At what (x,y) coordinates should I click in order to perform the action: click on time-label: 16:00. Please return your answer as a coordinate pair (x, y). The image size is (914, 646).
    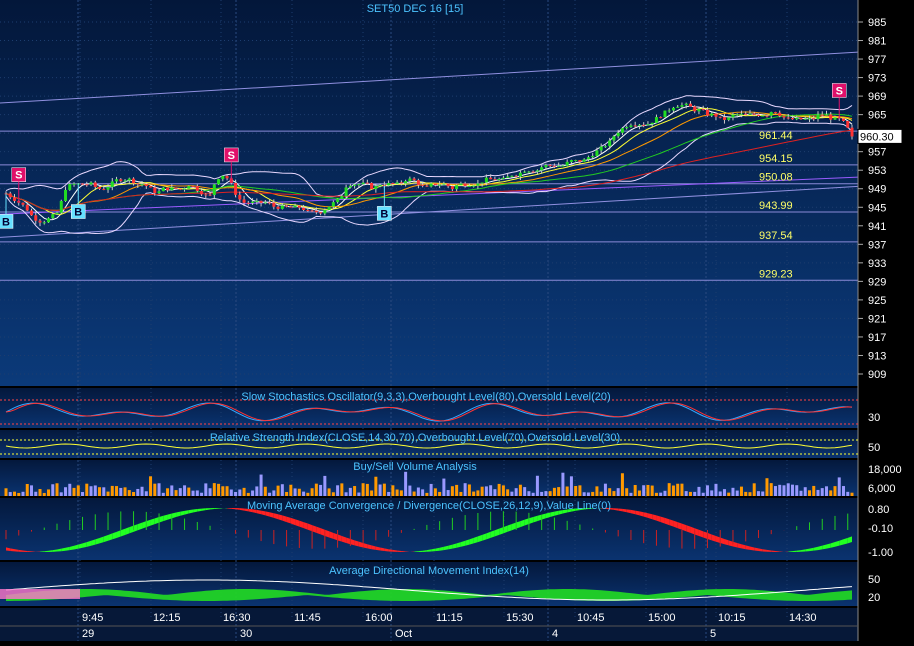
    Looking at the image, I should click on (379, 618).